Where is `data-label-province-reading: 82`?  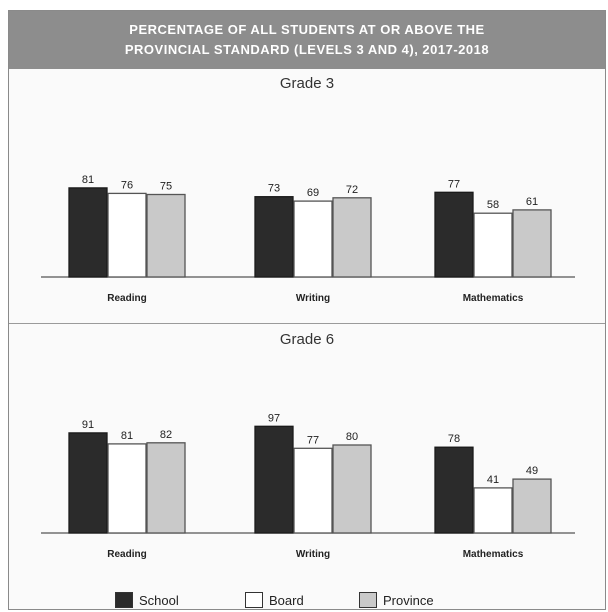
data-label-province-reading: 82 is located at coordinates (166, 435).